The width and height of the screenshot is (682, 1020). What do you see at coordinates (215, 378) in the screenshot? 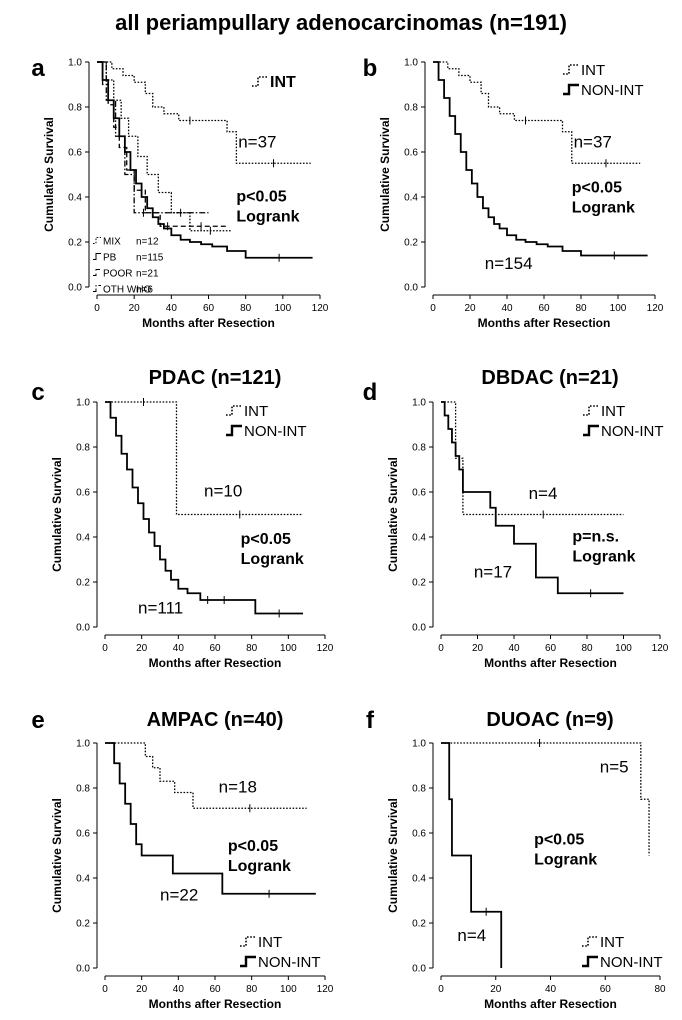
I see `panel-title: PDAC (n=121)` at bounding box center [215, 378].